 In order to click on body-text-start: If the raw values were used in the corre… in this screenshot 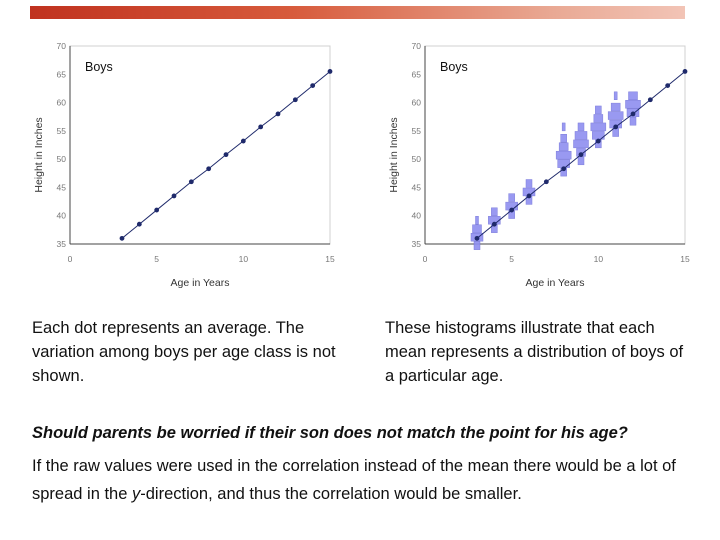, I will do `click(354, 480)`.